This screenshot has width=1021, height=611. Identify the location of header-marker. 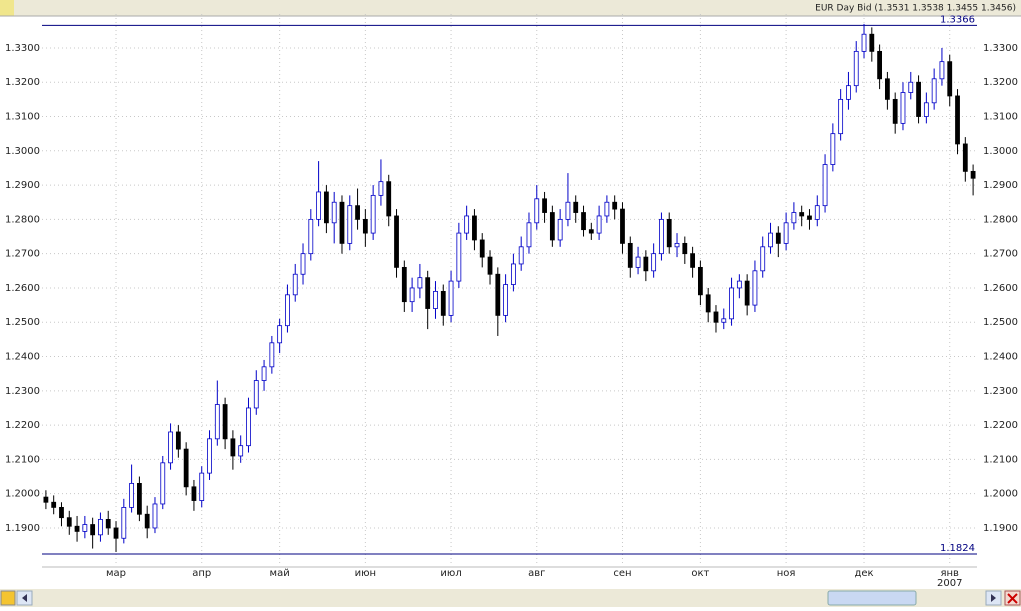
(7, 8).